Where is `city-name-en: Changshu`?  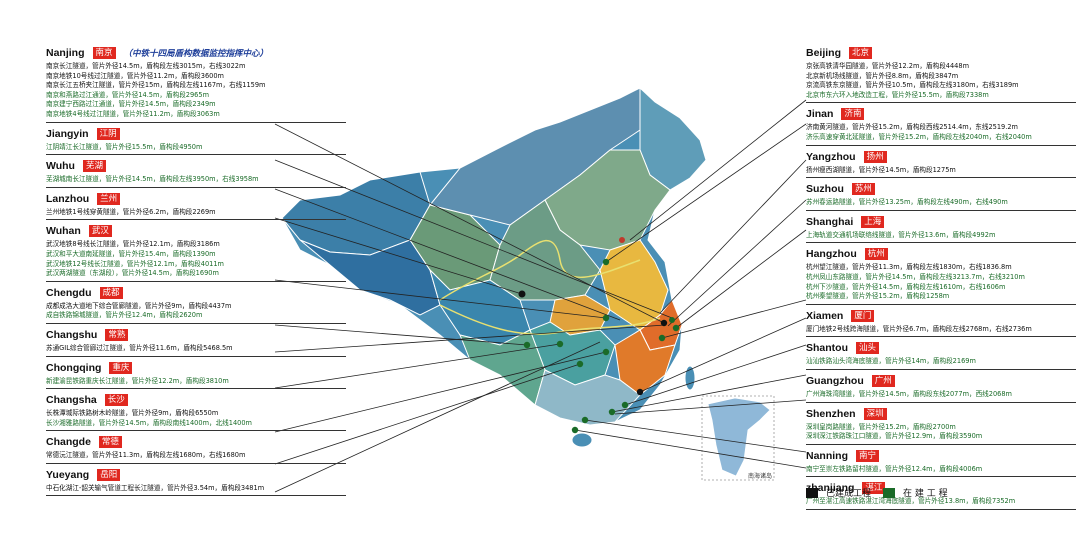
city-name-en: Changshu is located at coordinates (72, 334).